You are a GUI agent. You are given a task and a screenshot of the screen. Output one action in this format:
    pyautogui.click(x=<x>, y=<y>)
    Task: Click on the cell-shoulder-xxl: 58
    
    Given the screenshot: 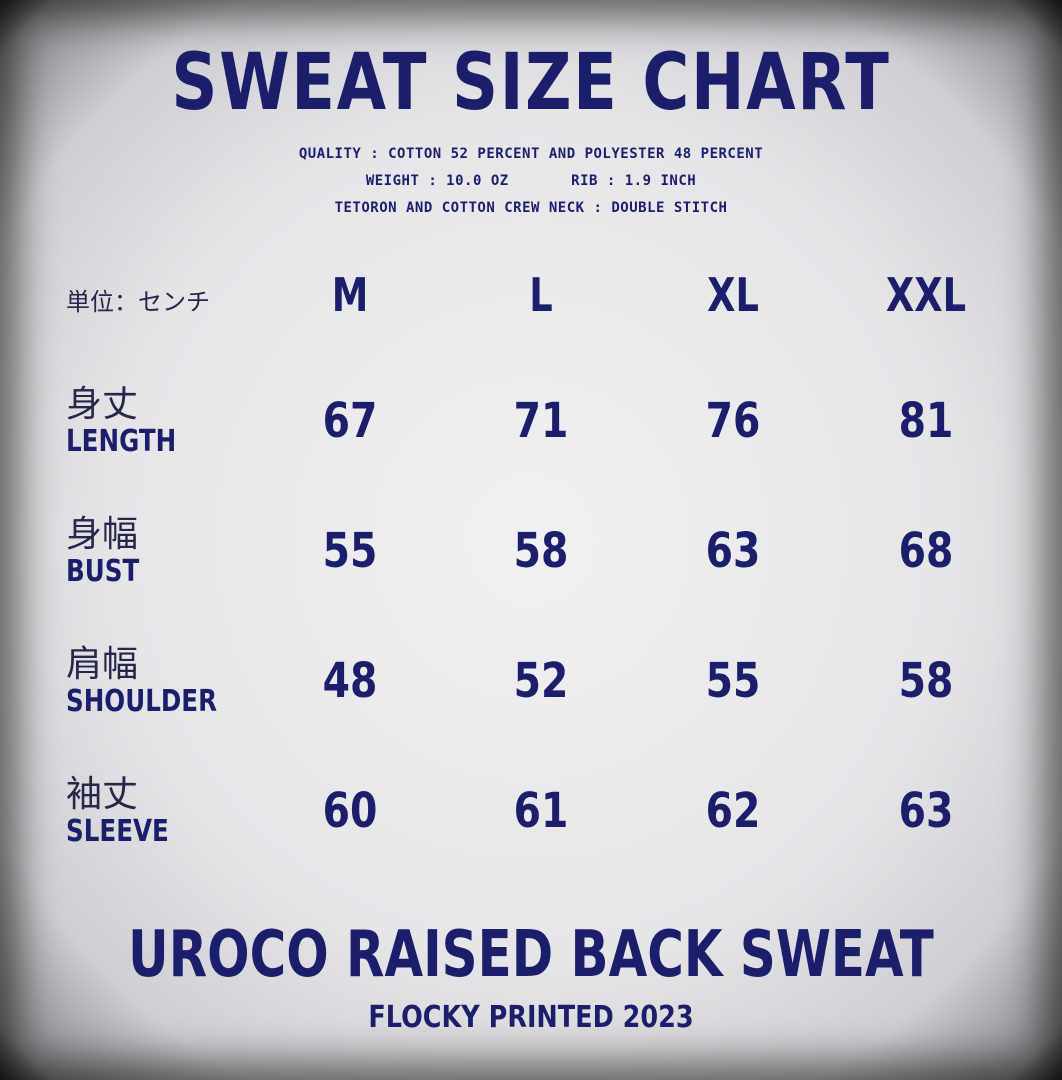 What is the action you would take?
    pyautogui.click(x=926, y=681)
    